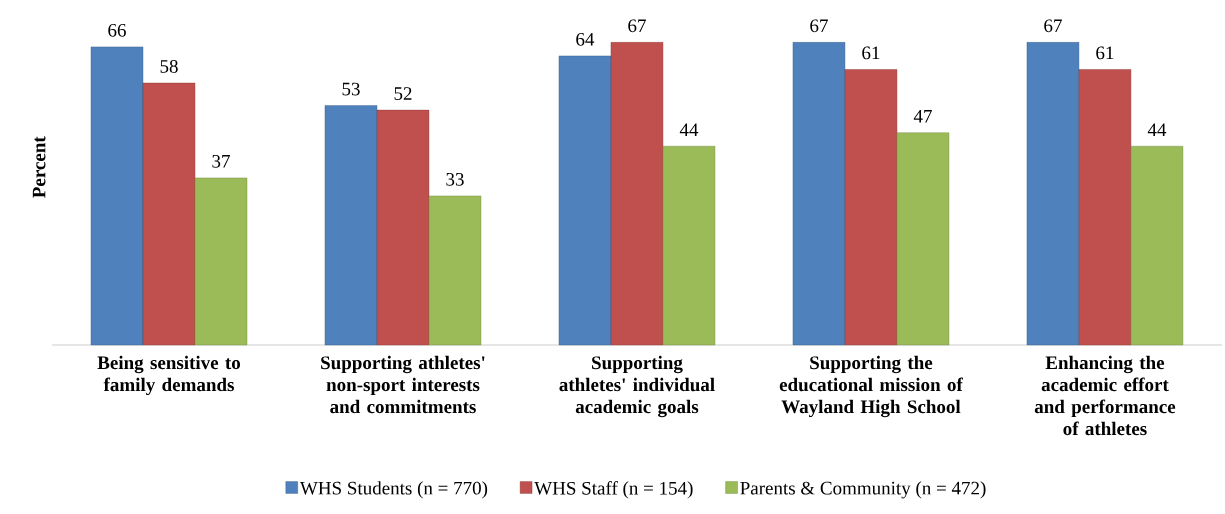 The width and height of the screenshot is (1225, 514). I want to click on data-label: 47, so click(922, 116).